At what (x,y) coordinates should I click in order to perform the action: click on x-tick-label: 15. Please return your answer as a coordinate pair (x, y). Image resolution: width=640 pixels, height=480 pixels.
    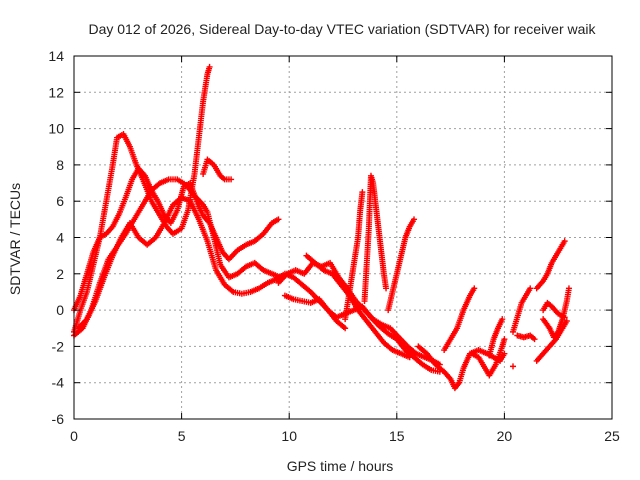
    Looking at the image, I should click on (397, 436).